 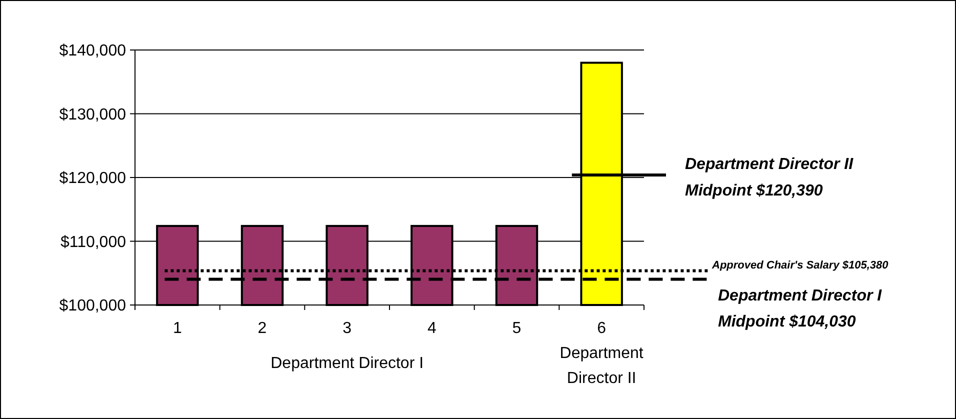 I want to click on y-tick-label: $130,000, so click(x=92, y=115).